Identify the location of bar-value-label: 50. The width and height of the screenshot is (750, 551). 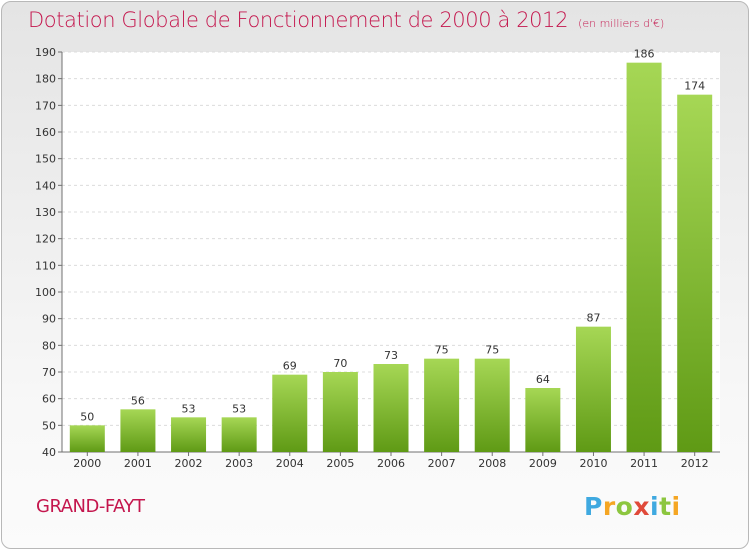
(87, 416).